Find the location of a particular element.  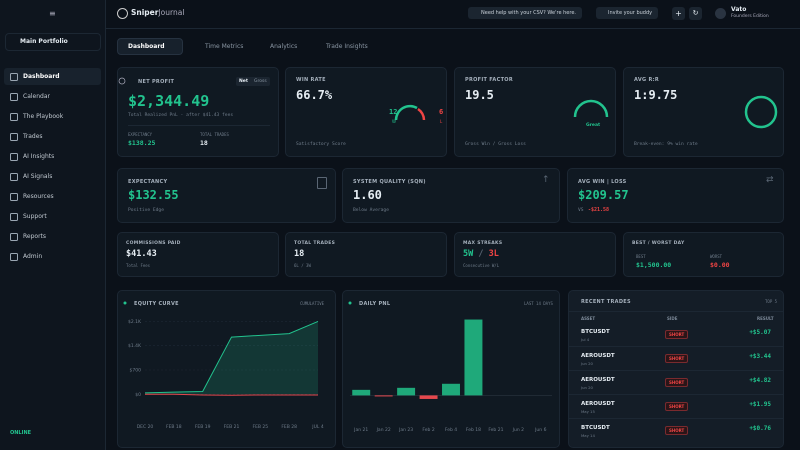

note: Total Fees is located at coordinates (138, 265).